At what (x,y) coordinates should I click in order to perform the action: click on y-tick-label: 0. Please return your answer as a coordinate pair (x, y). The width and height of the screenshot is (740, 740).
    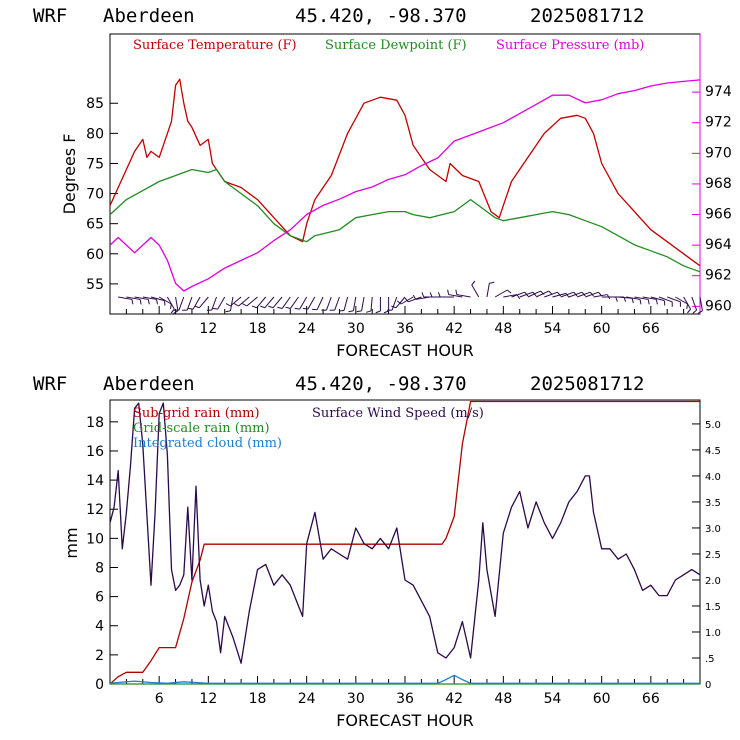
    Looking at the image, I should click on (99, 685).